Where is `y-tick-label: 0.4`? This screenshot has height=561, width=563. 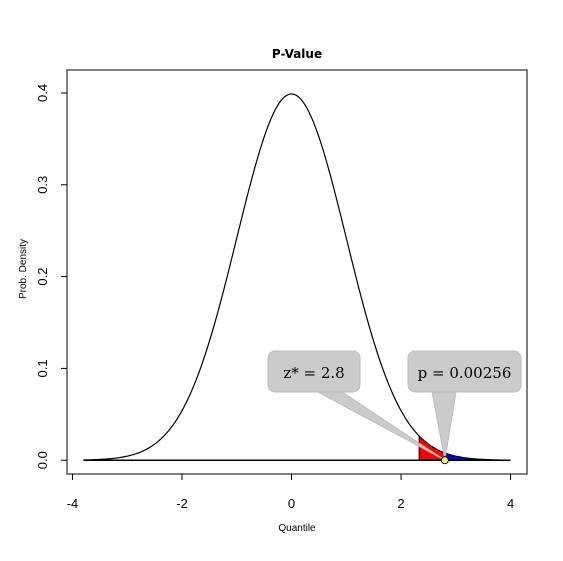
y-tick-label: 0.4 is located at coordinates (42, 93).